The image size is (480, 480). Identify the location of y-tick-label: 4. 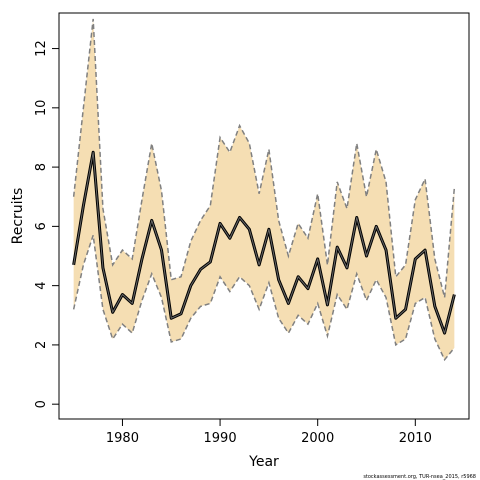
(41, 286).